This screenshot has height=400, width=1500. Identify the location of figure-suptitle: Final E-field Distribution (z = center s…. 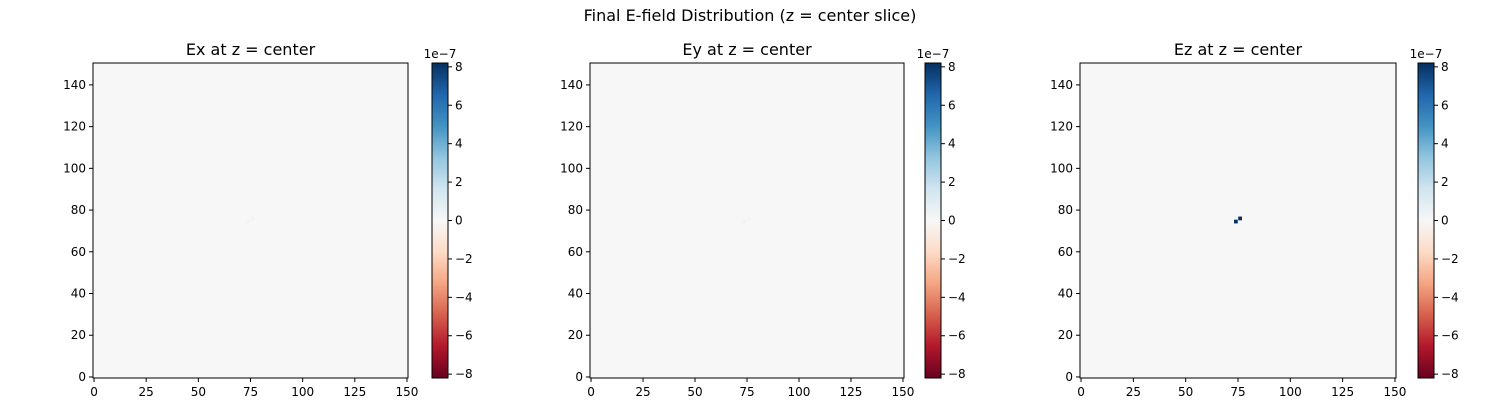
(750, 15).